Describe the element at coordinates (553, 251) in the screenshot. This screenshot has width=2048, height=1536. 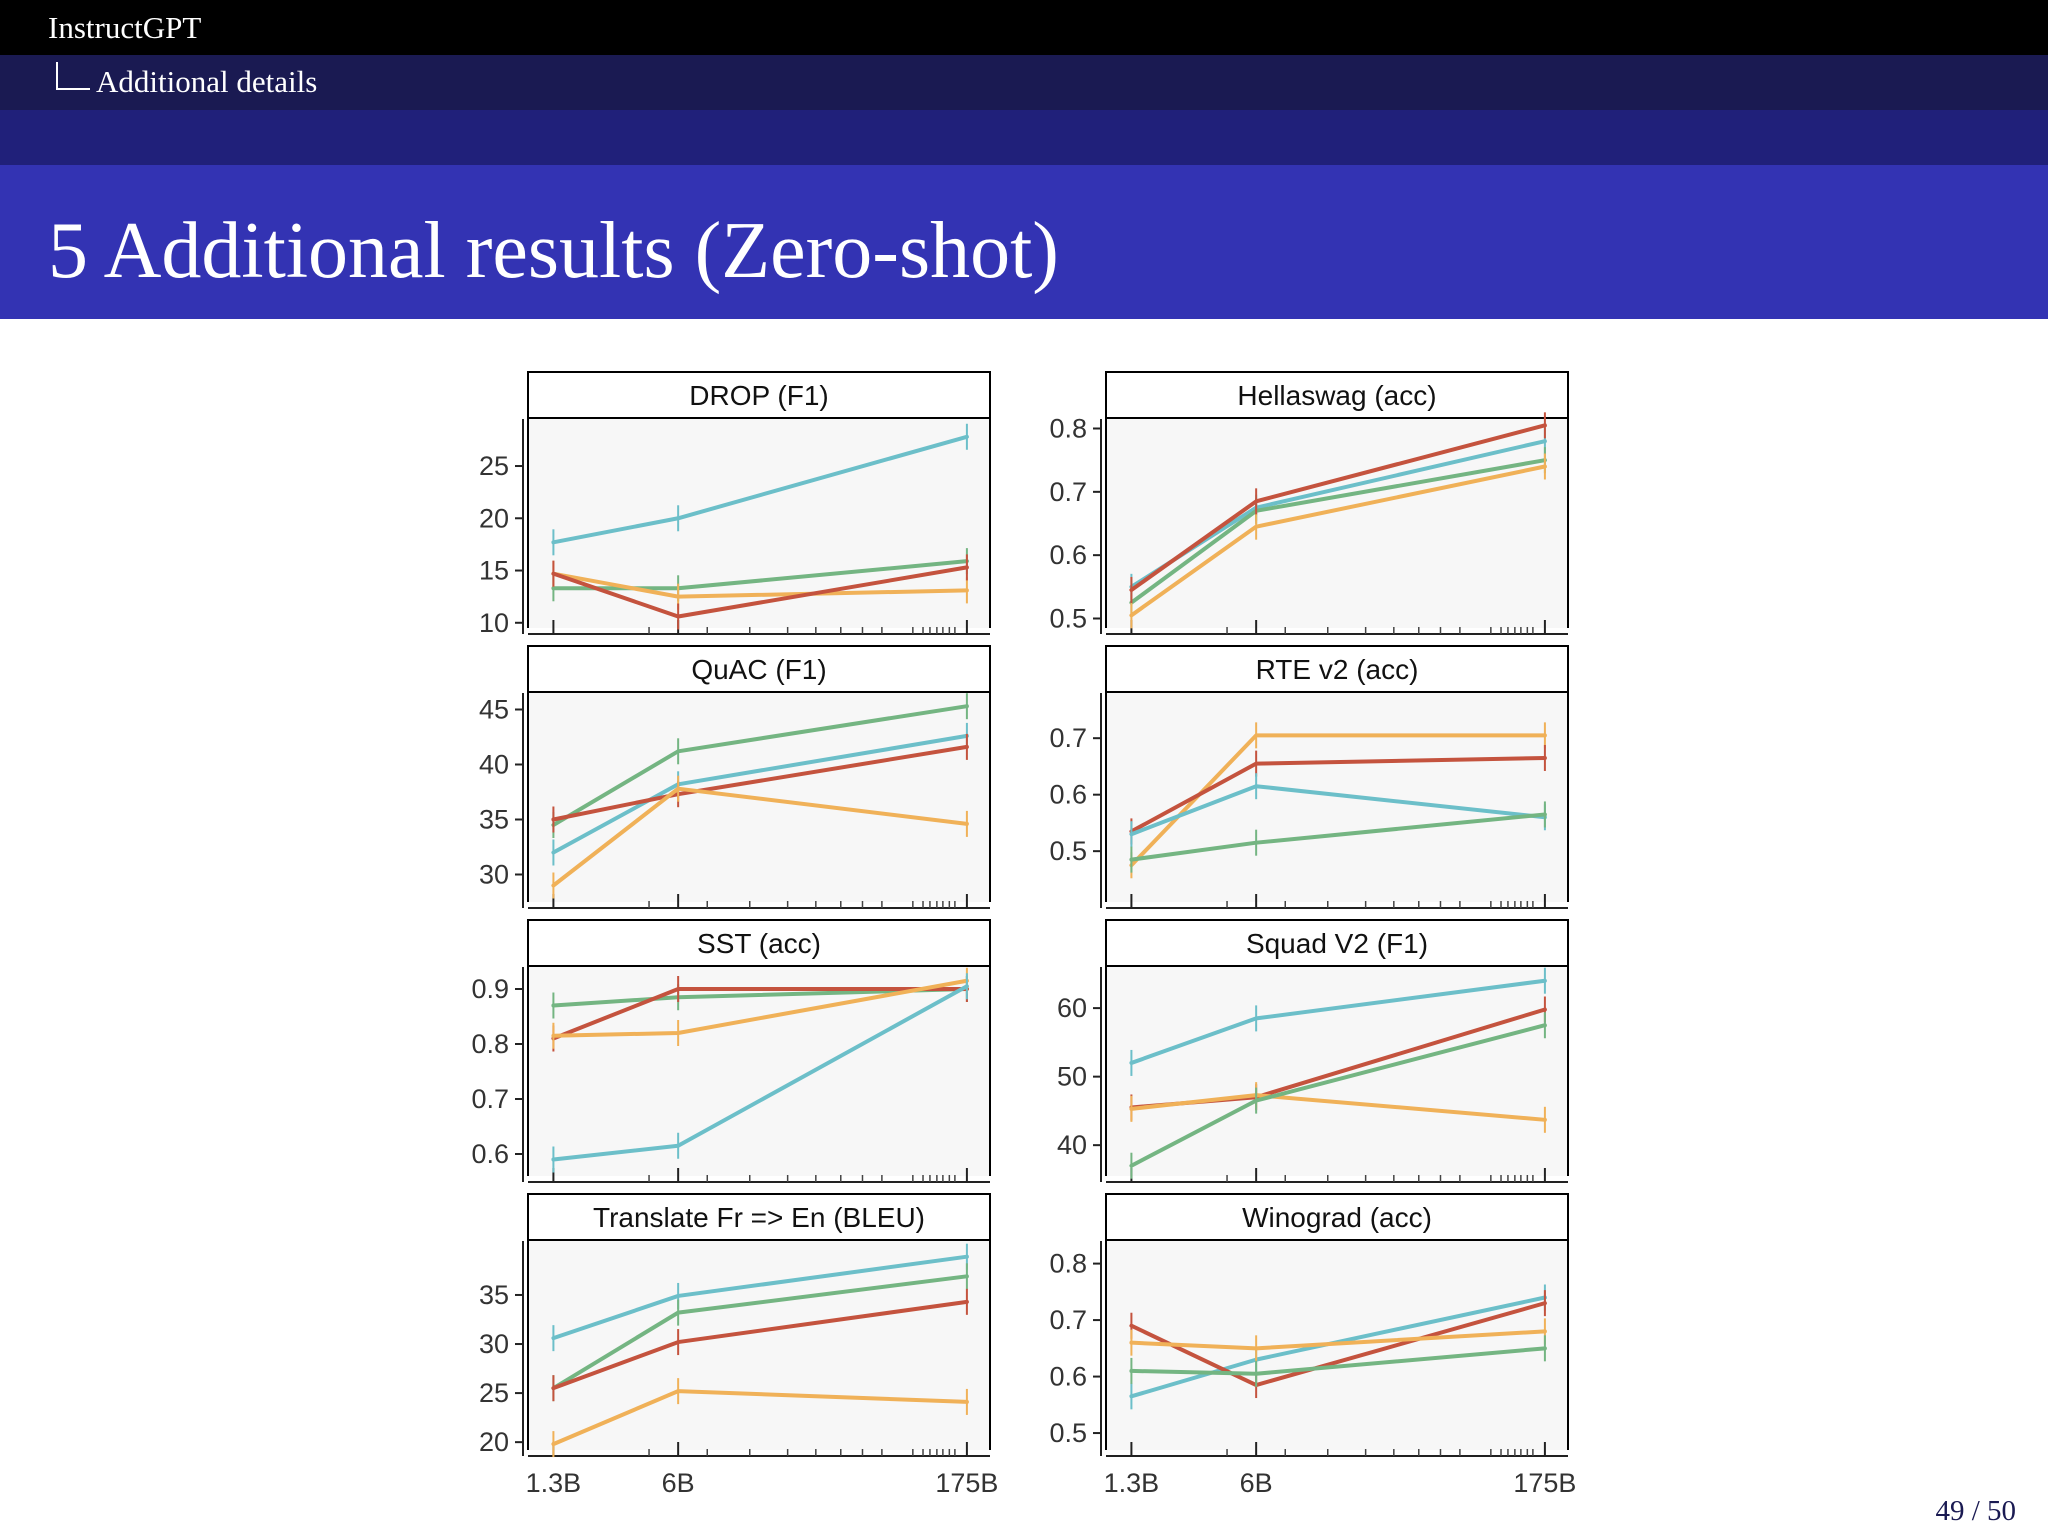
I see `frame-title: 5 Additional results (Zero-shot)` at that location.